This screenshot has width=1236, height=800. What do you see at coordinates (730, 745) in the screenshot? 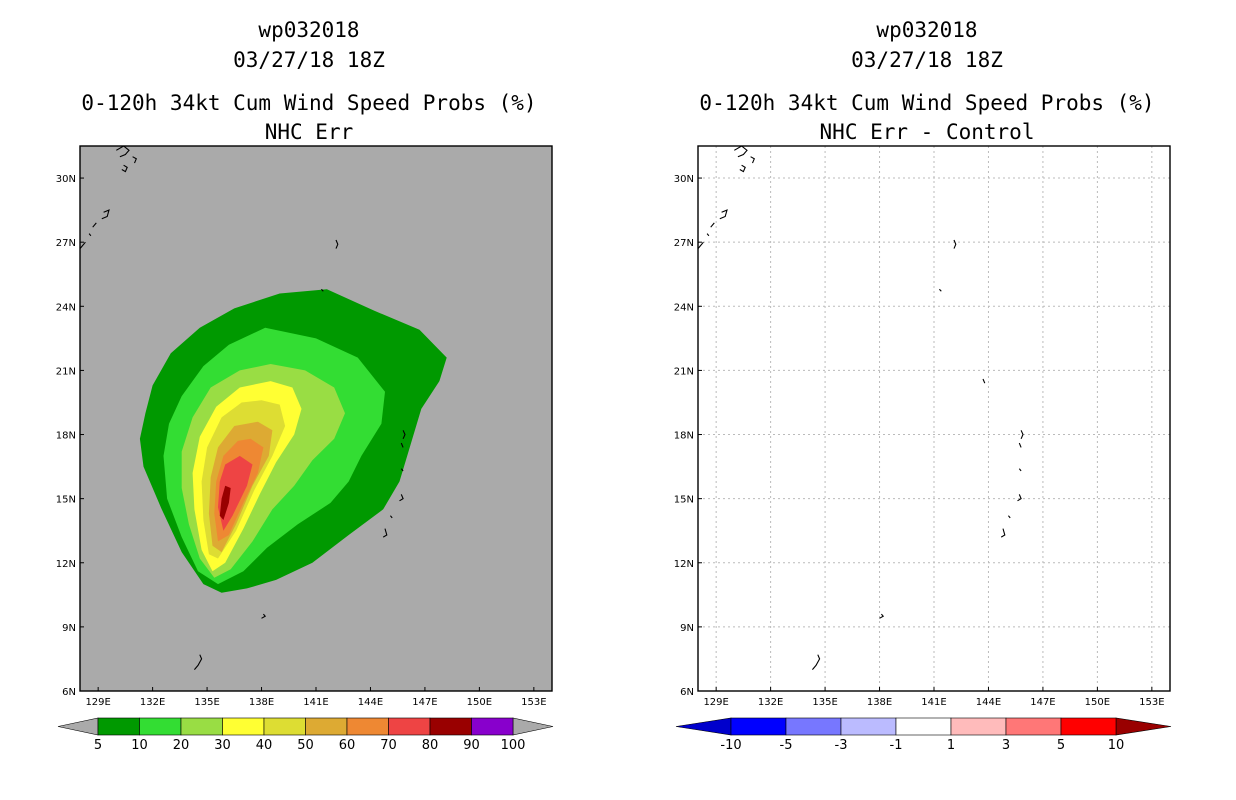
I see `colorbar-label: -10` at bounding box center [730, 745].